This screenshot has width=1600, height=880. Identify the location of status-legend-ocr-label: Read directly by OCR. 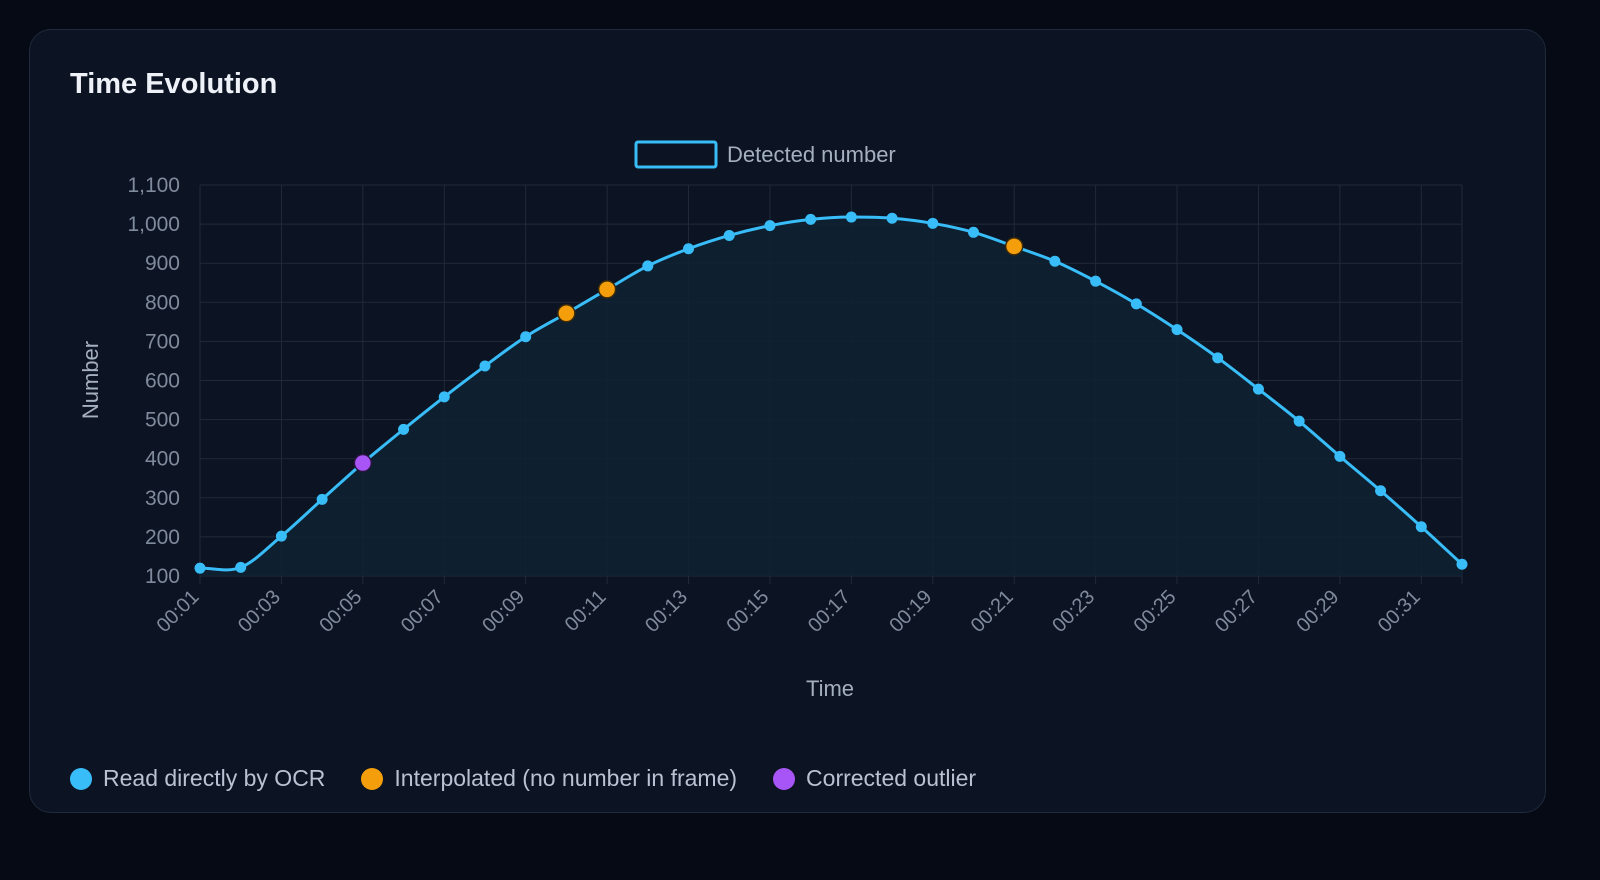
(214, 778).